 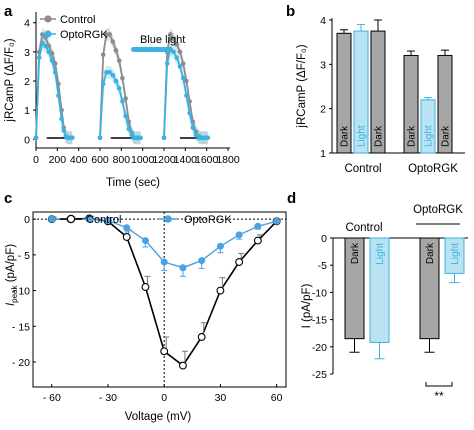 I want to click on x-tick-label: 600, so click(x=100, y=160).